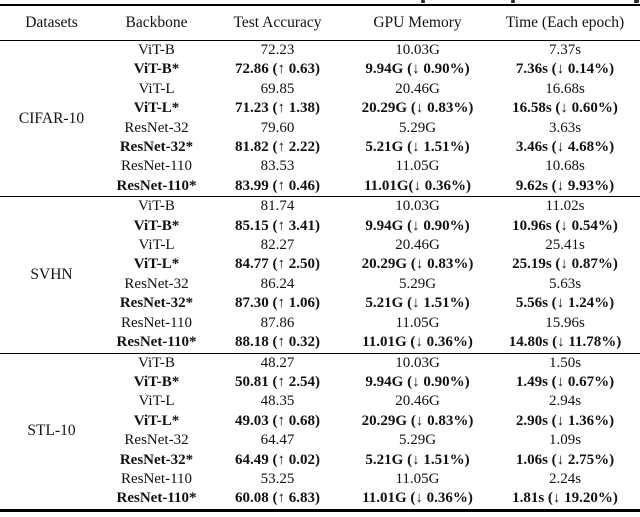 The width and height of the screenshot is (640, 517). I want to click on time-cell: 15.96s, so click(565, 322).